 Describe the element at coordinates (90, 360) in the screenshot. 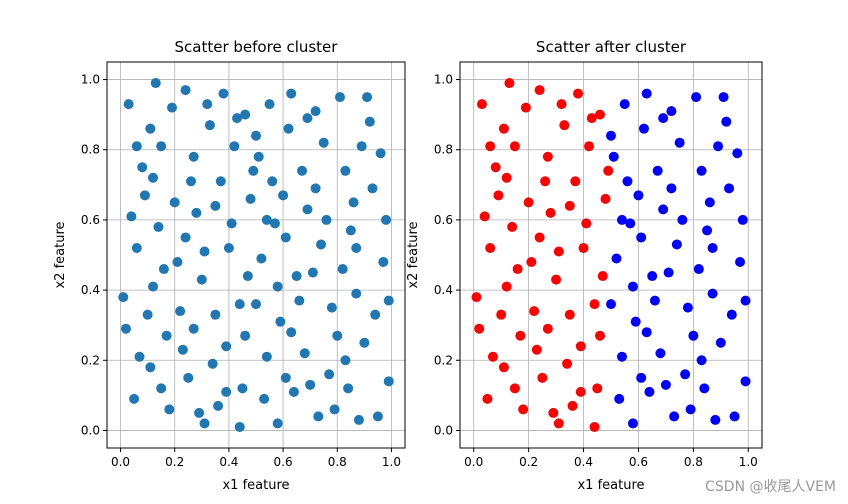

I see `y-tick-label: 0.2` at that location.